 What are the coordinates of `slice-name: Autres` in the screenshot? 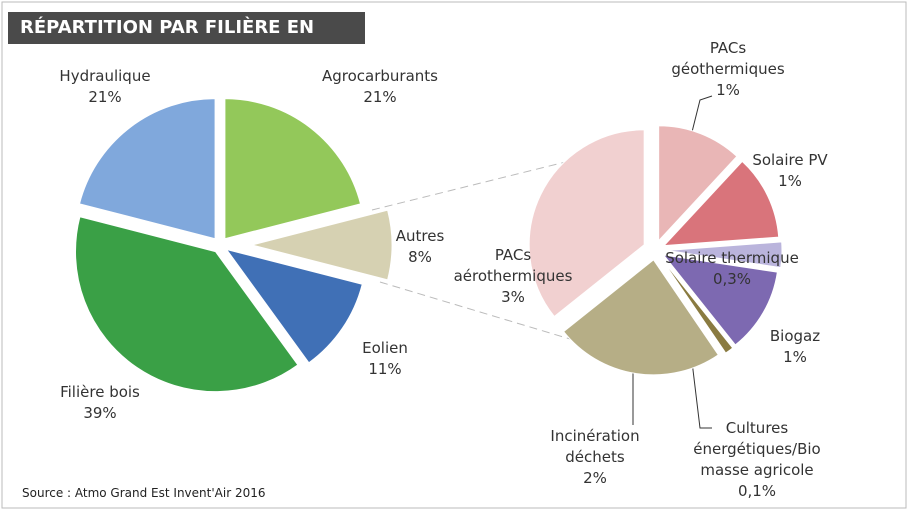 It's located at (420, 236).